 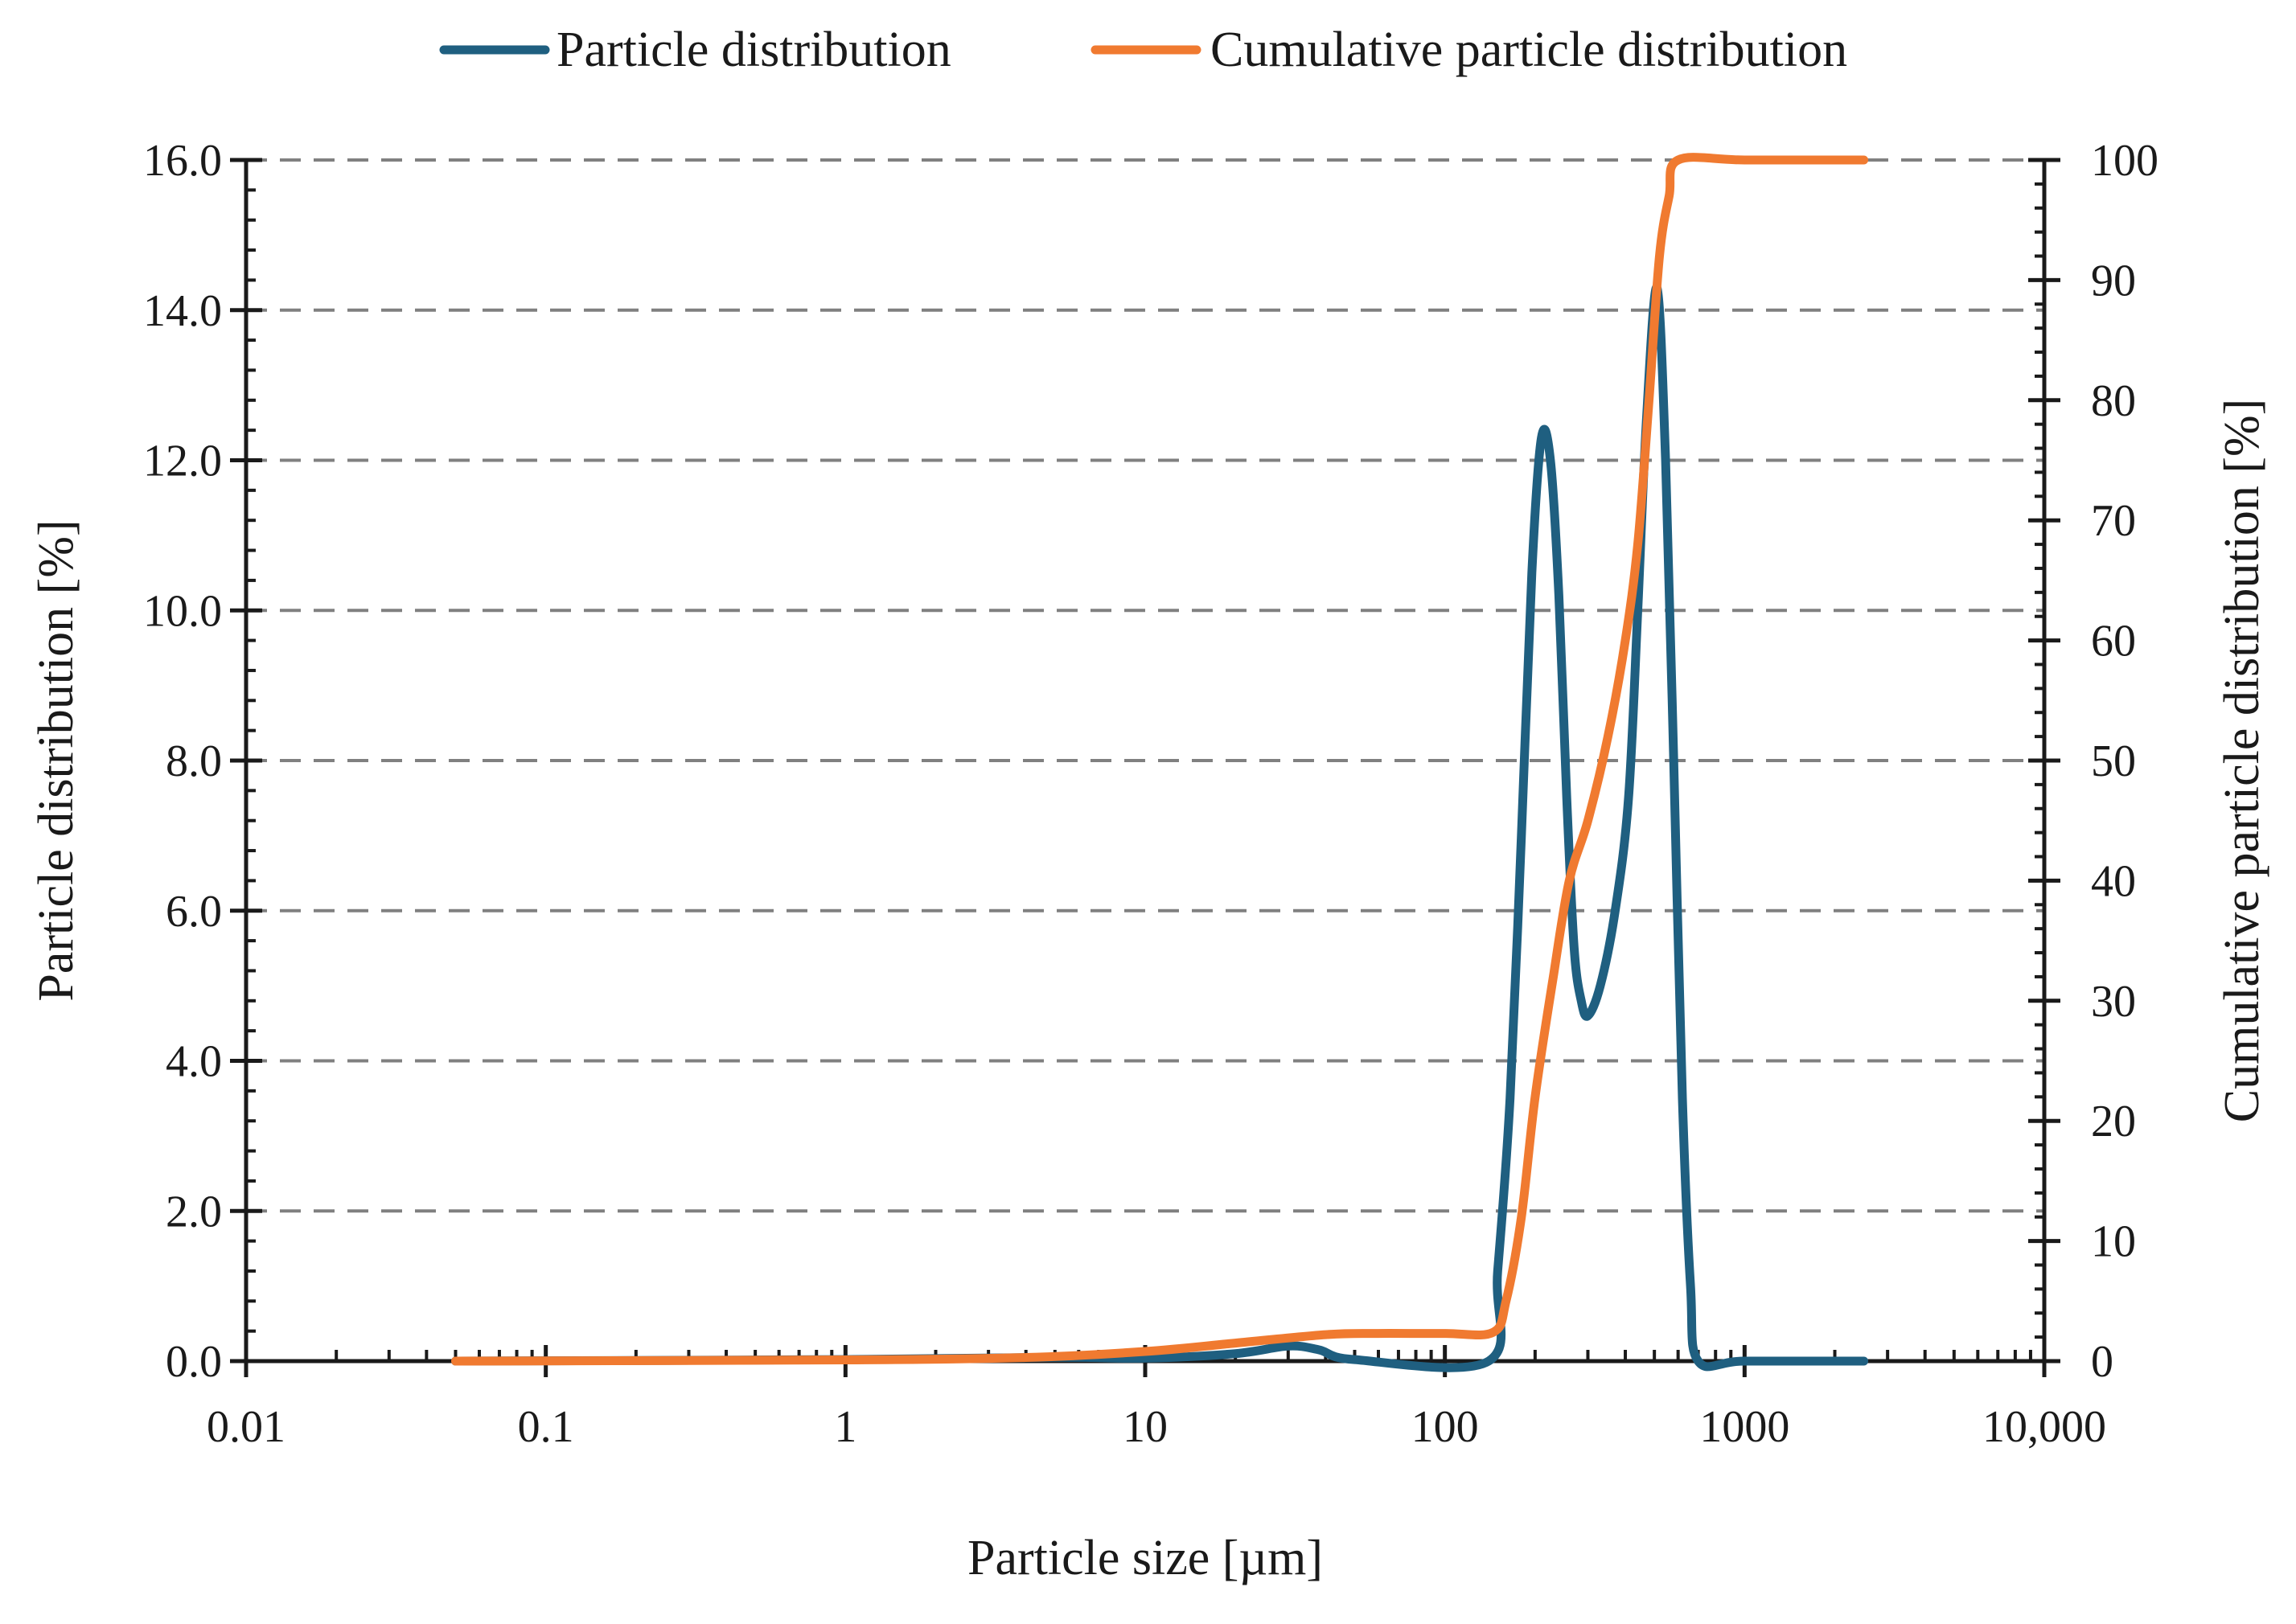 I want to click on y-tick-label: 0.0, so click(x=194, y=1362).